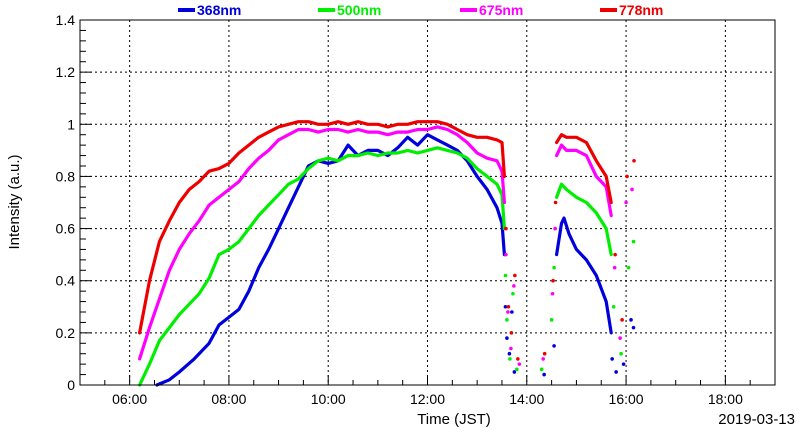  Describe the element at coordinates (66, 72) in the screenshot. I see `y-tick-label: 1.2` at that location.